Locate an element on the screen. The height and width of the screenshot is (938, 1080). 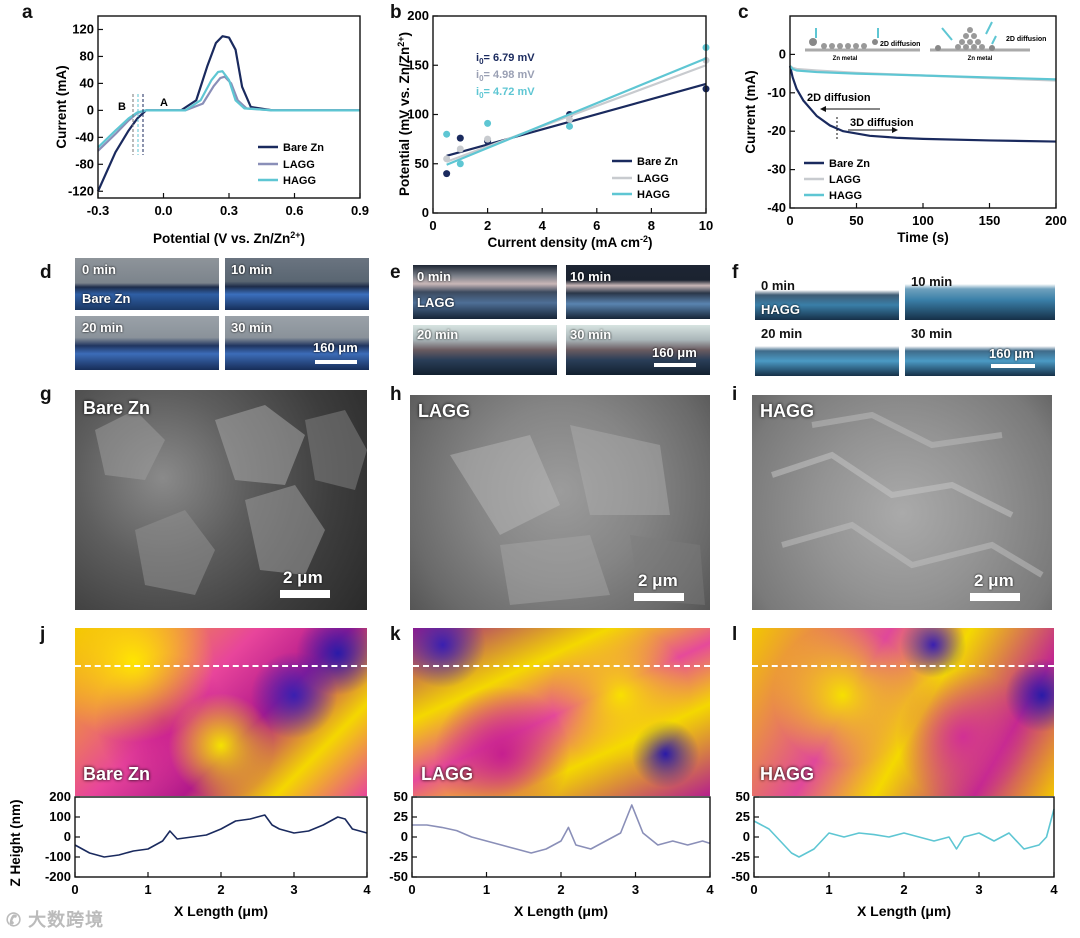
optical-e-20: 20 min is located at coordinates (485, 350).